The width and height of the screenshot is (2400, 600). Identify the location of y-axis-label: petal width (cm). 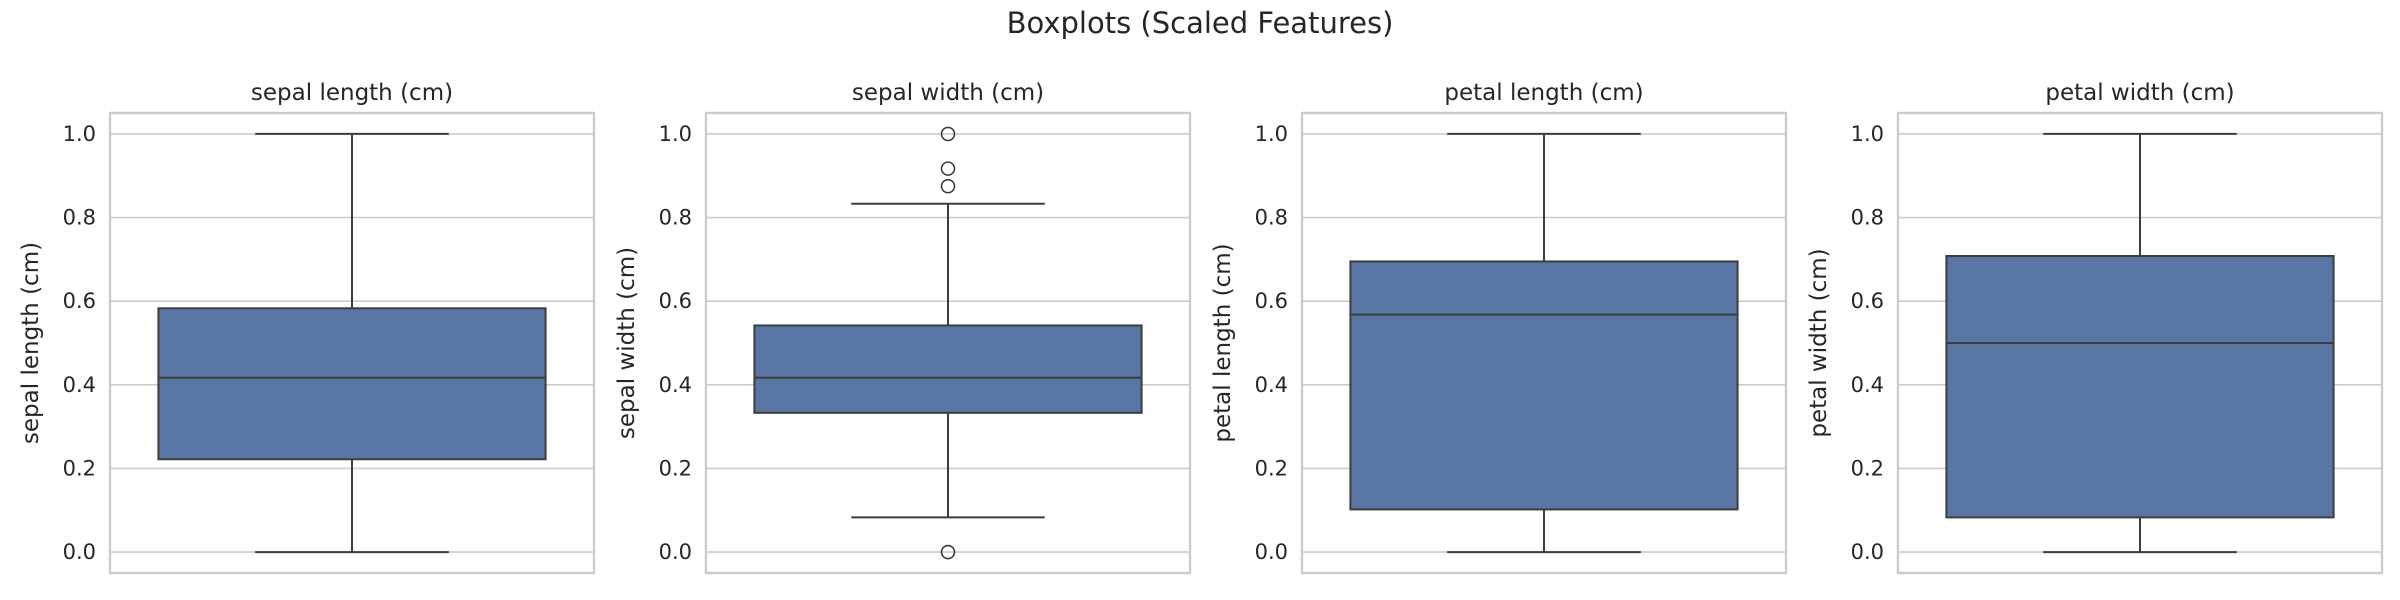
(1819, 342).